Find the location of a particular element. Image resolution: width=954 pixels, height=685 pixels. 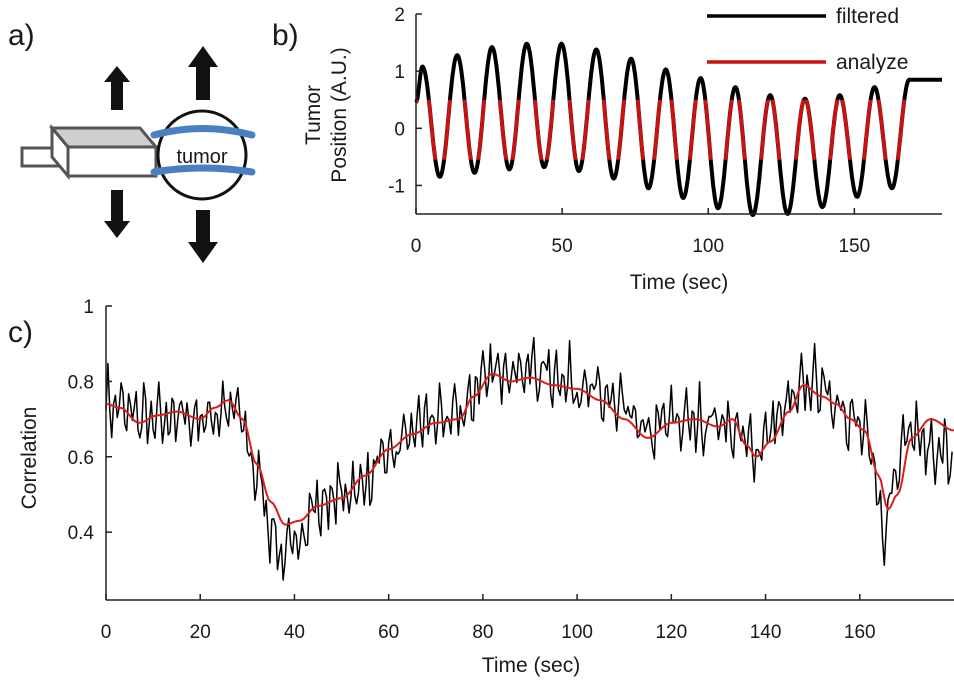

series-analyze-line is located at coordinates (661, 129).